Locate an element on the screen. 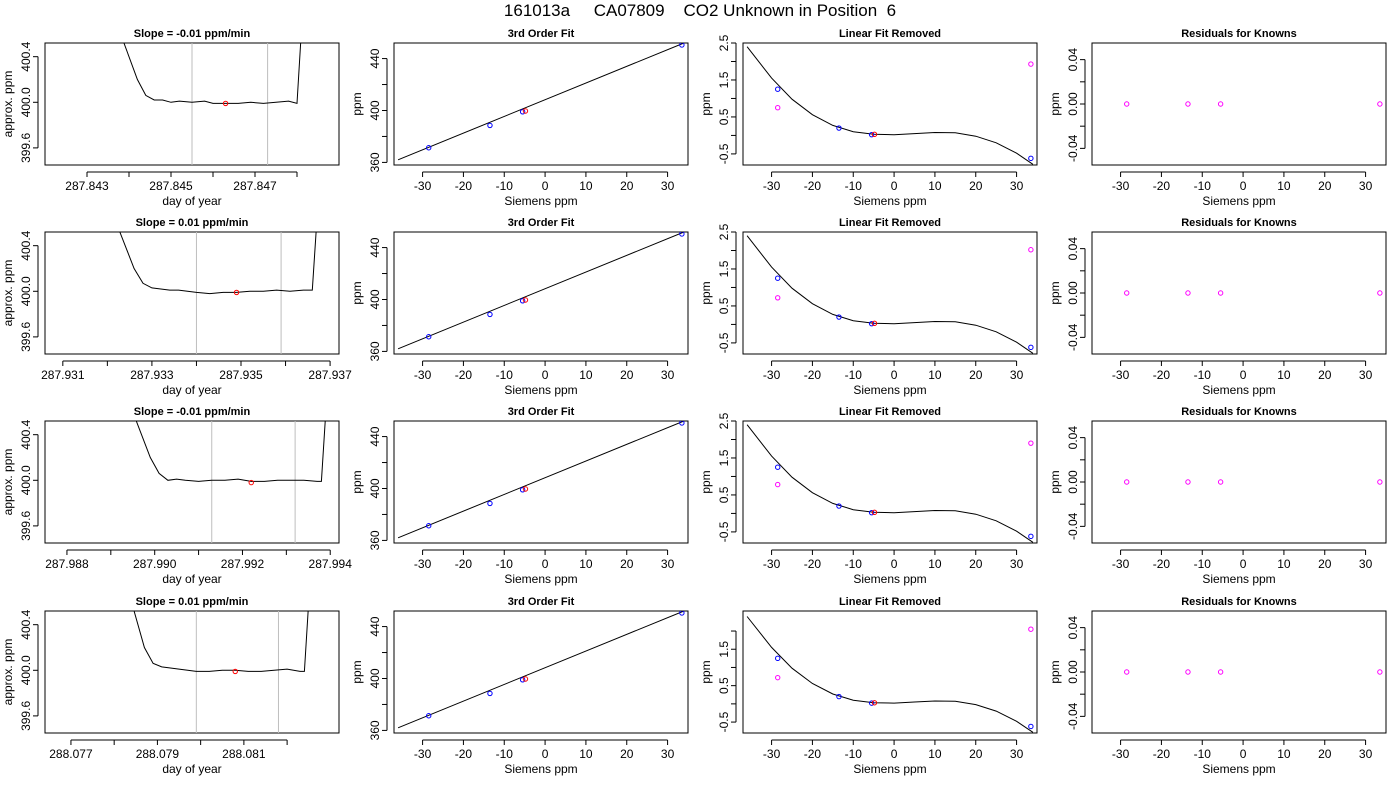 The width and height of the screenshot is (1400, 800). fit-curve is located at coordinates (890, 294).